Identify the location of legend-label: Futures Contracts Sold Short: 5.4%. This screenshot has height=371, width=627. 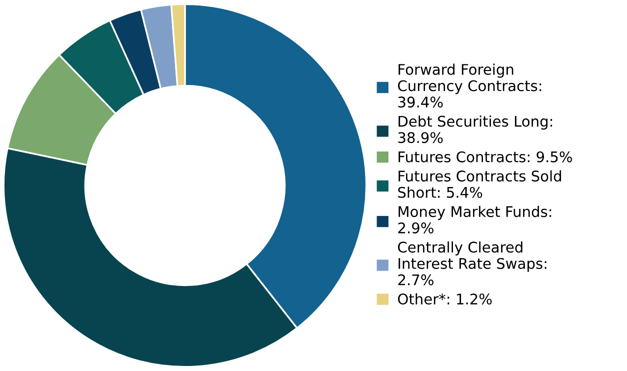
(479, 184).